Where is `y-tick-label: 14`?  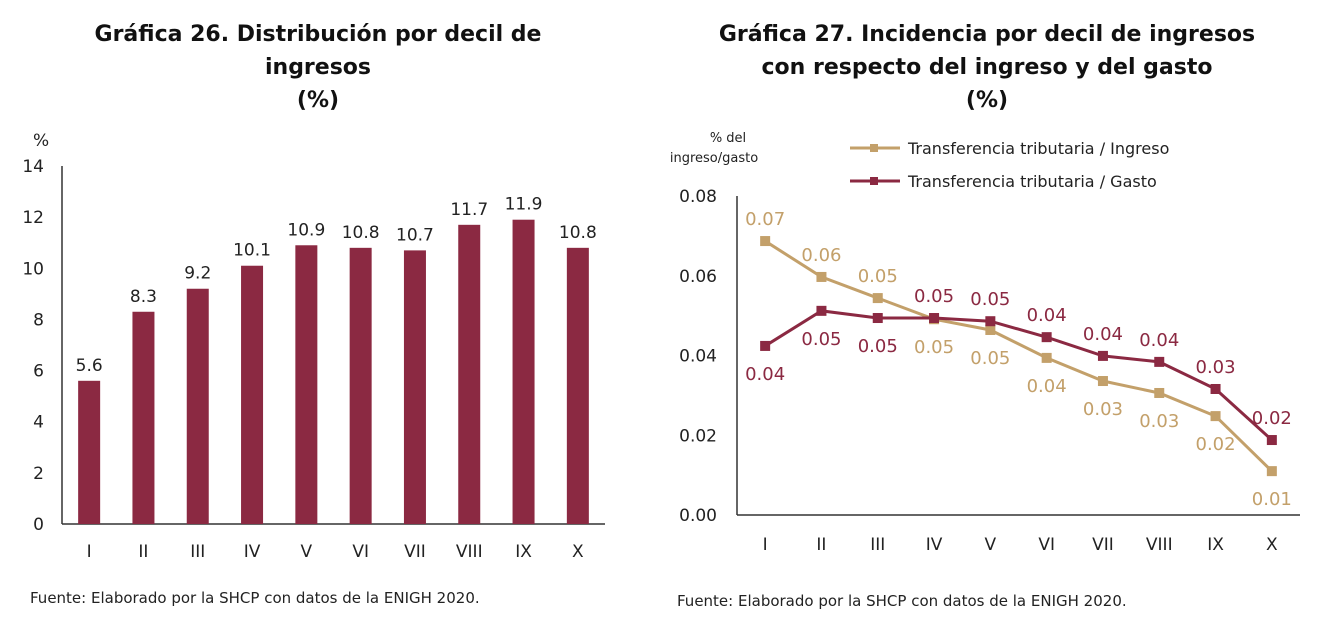
y-tick-label: 14 is located at coordinates (33, 167).